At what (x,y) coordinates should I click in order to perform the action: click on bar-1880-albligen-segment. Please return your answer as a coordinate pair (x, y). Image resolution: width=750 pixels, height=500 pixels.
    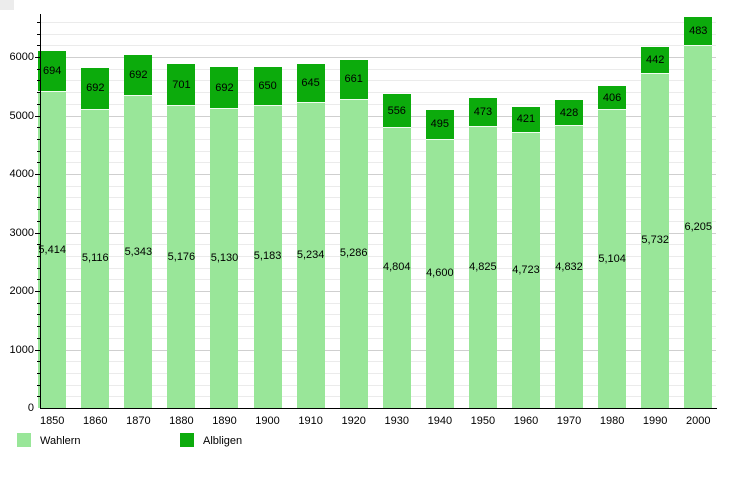
    Looking at the image, I should click on (181, 85).